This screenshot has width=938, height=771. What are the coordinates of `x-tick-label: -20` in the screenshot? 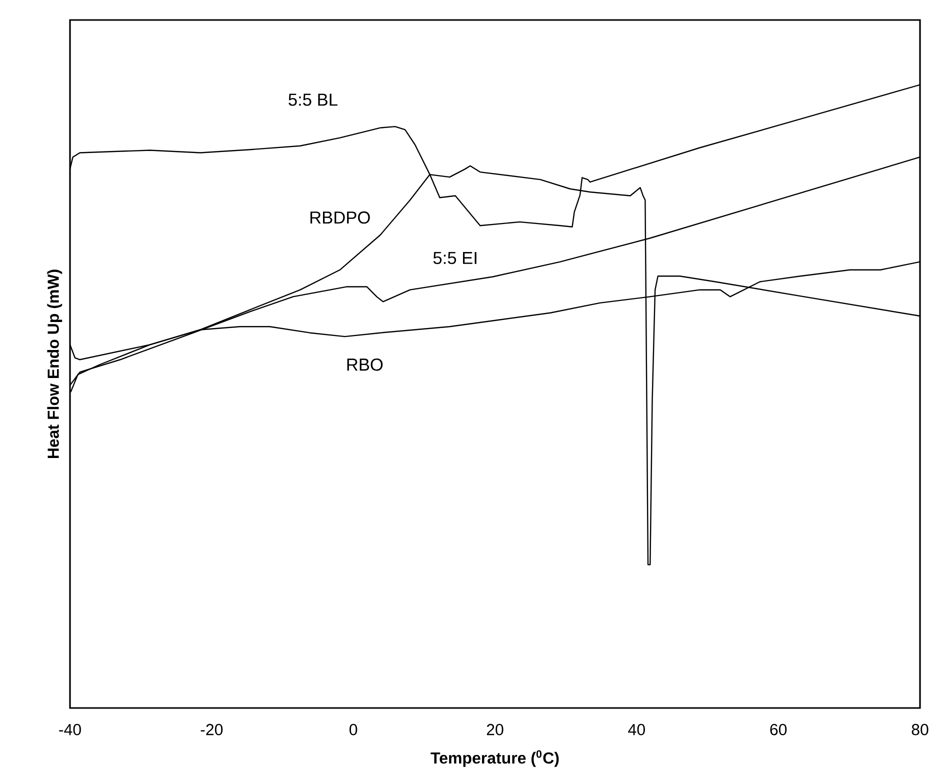 It's located at (211, 730).